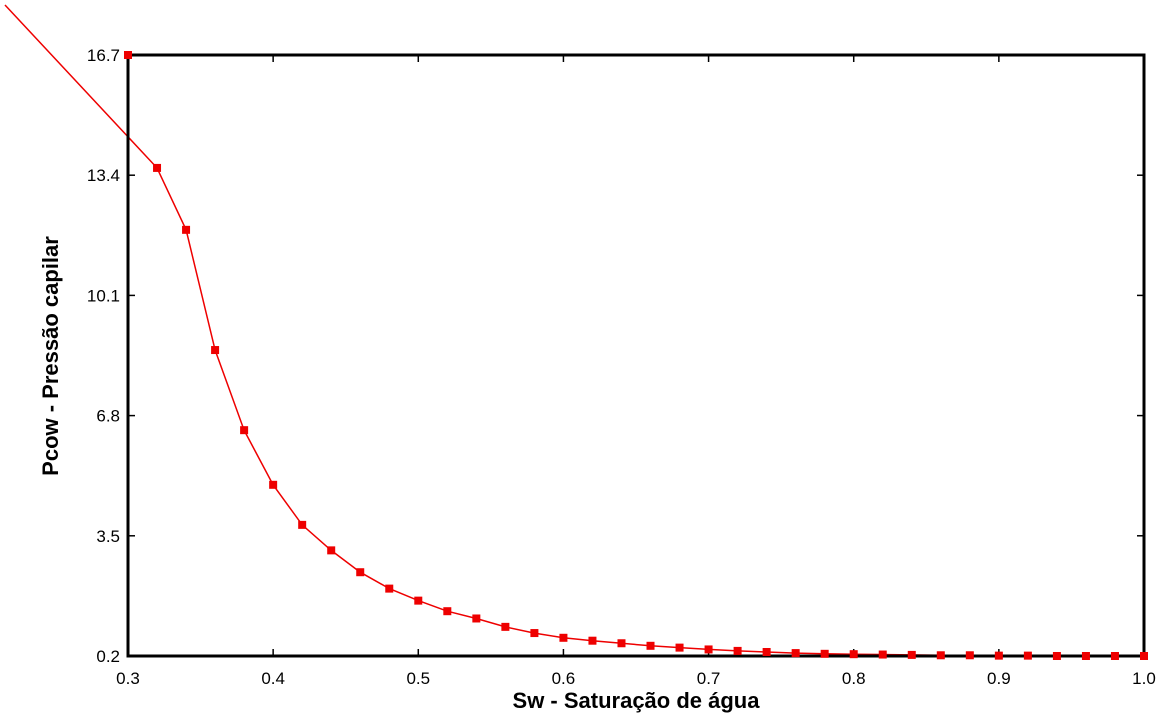 Image resolution: width=1171 pixels, height=720 pixels. Describe the element at coordinates (637, 700) in the screenshot. I see `x-axis-title: Sw - Saturação de água` at that location.